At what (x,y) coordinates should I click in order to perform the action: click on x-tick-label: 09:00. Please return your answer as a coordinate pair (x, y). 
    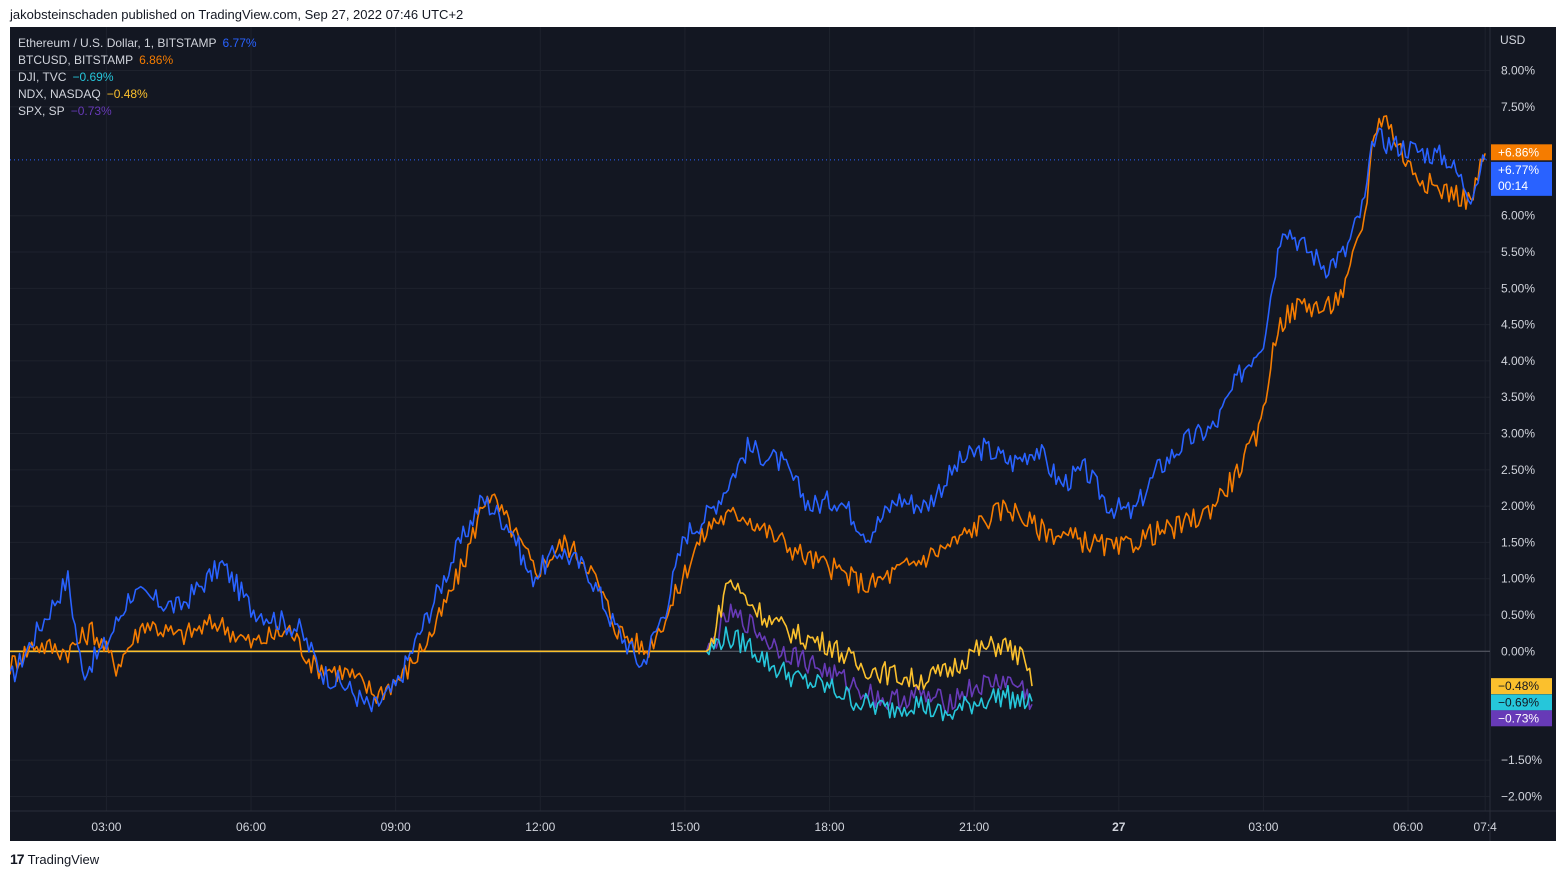
    Looking at the image, I should click on (396, 827).